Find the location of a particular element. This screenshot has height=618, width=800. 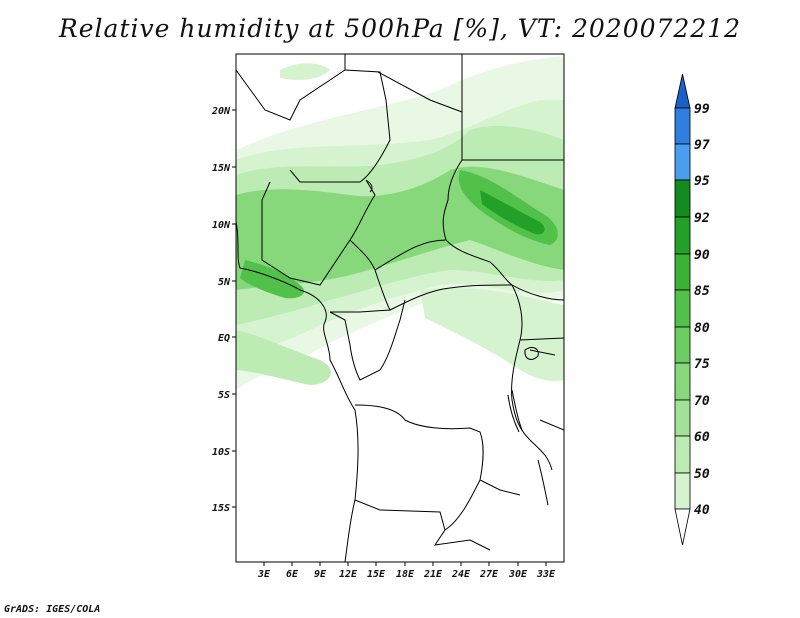

footer-credit: GrADS: IGES/COLA is located at coordinates (52, 609).